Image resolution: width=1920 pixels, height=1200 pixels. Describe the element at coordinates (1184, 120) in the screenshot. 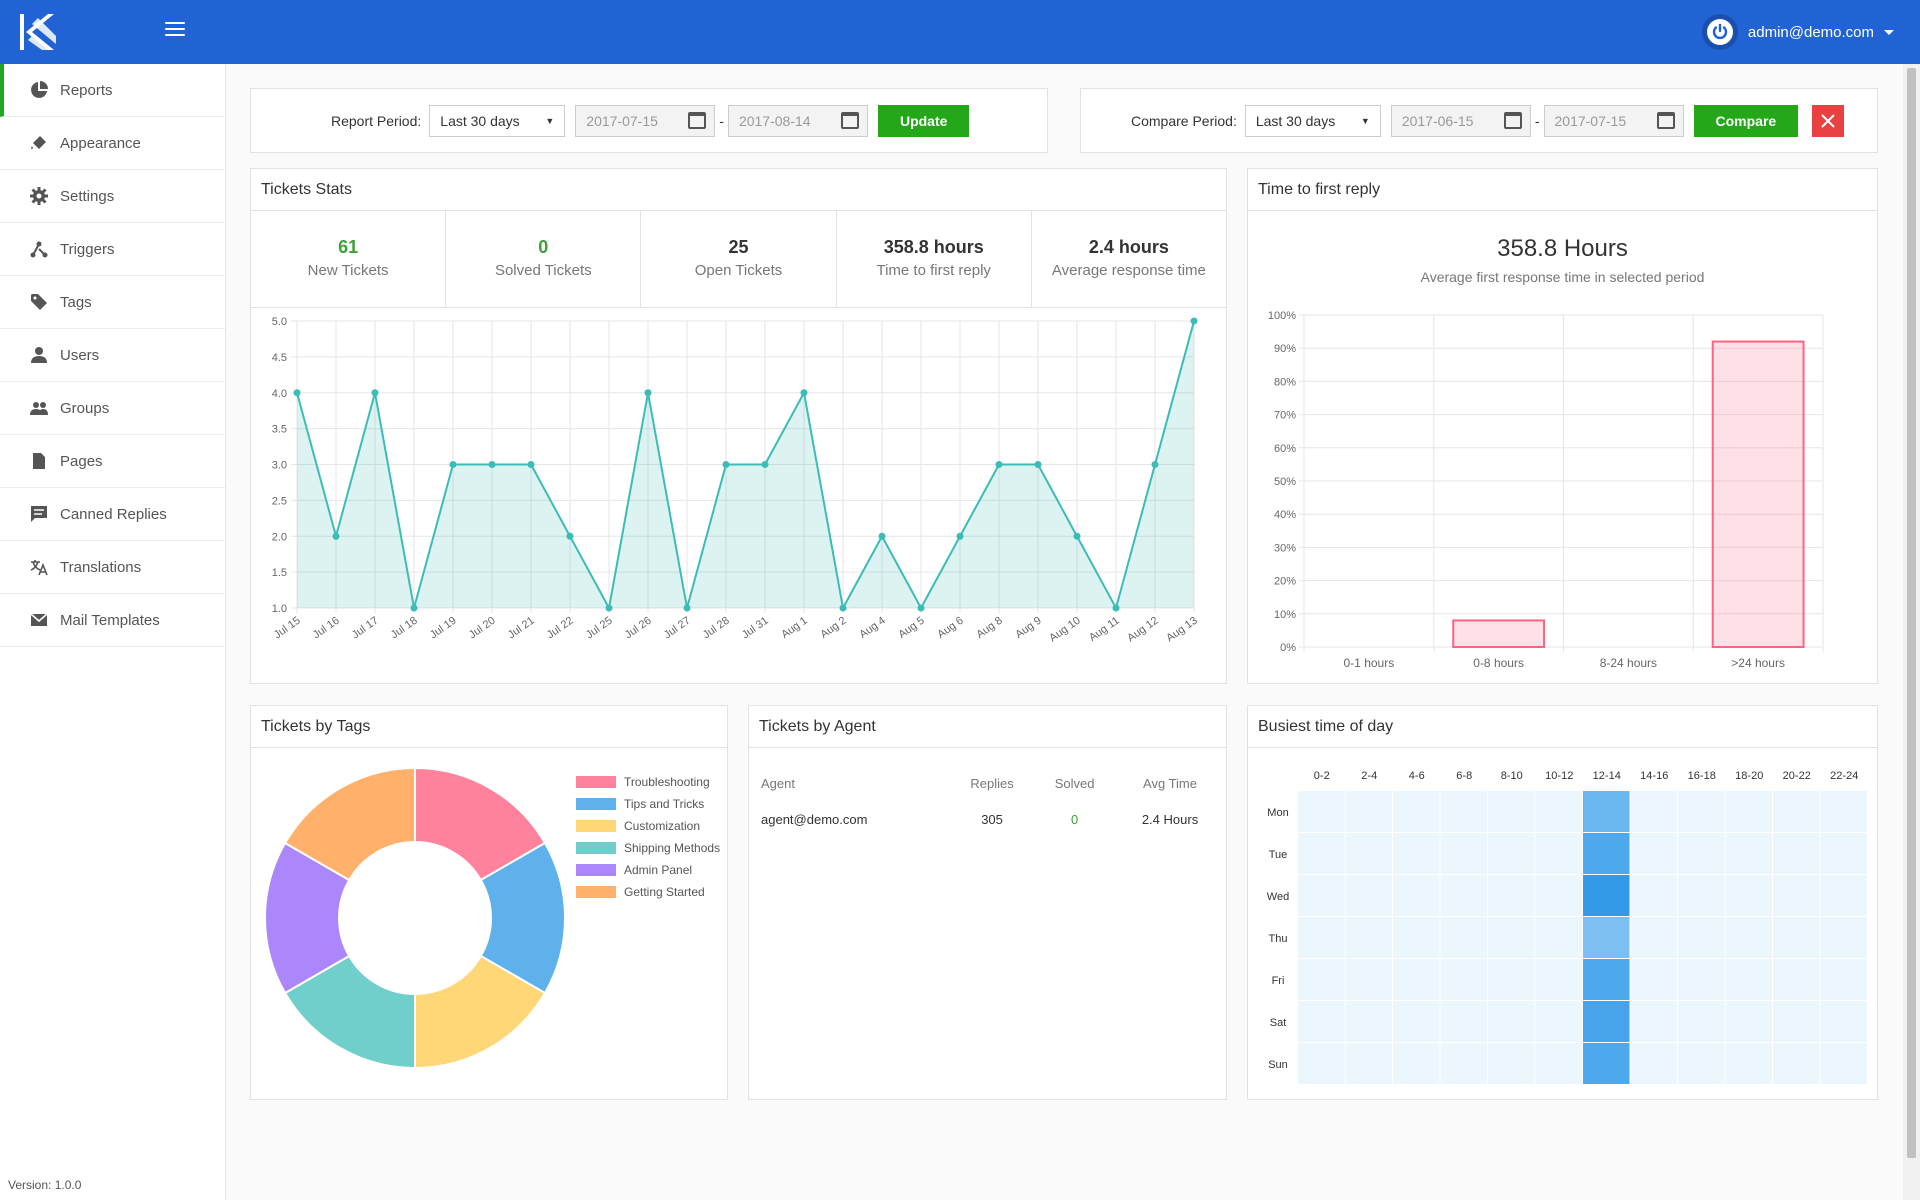

I see `compare-period-label: Compare Period:` at that location.